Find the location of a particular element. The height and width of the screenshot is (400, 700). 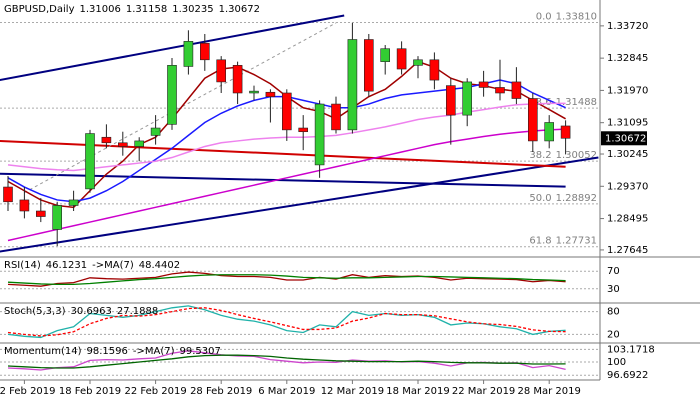

indicator-name: RSI(14) is located at coordinates (22, 265).